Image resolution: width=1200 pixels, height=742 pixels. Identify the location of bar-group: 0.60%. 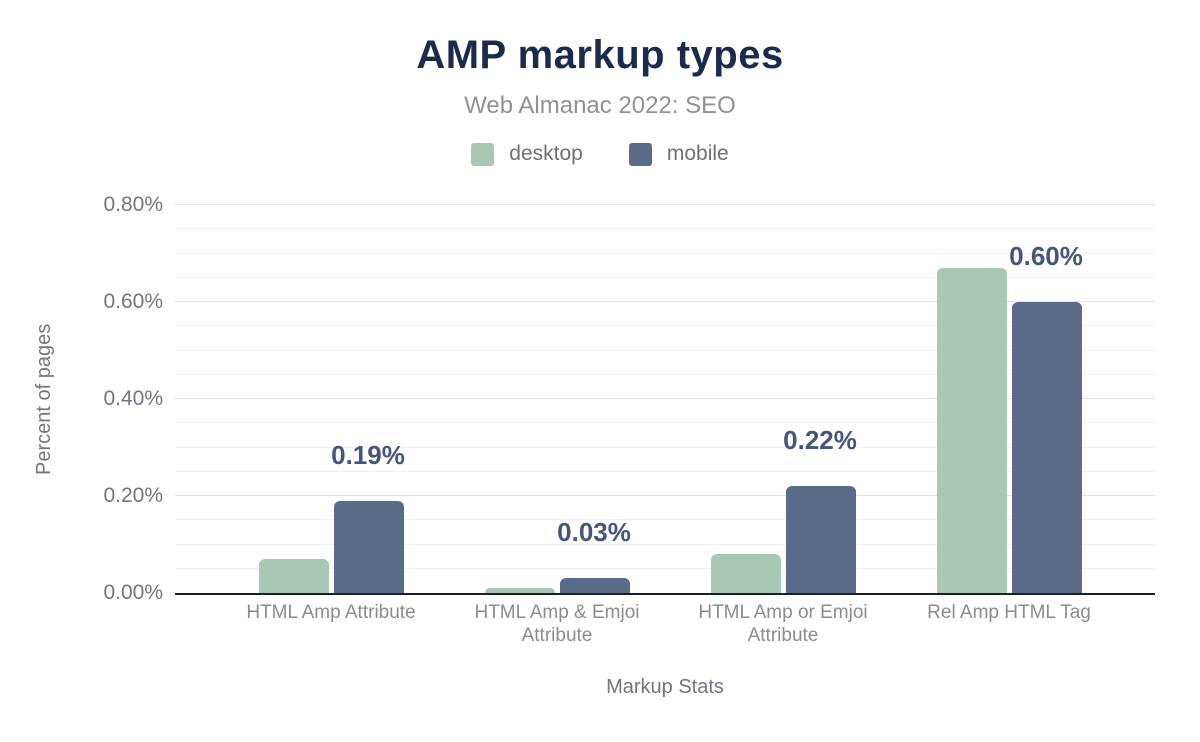
(1009, 399).